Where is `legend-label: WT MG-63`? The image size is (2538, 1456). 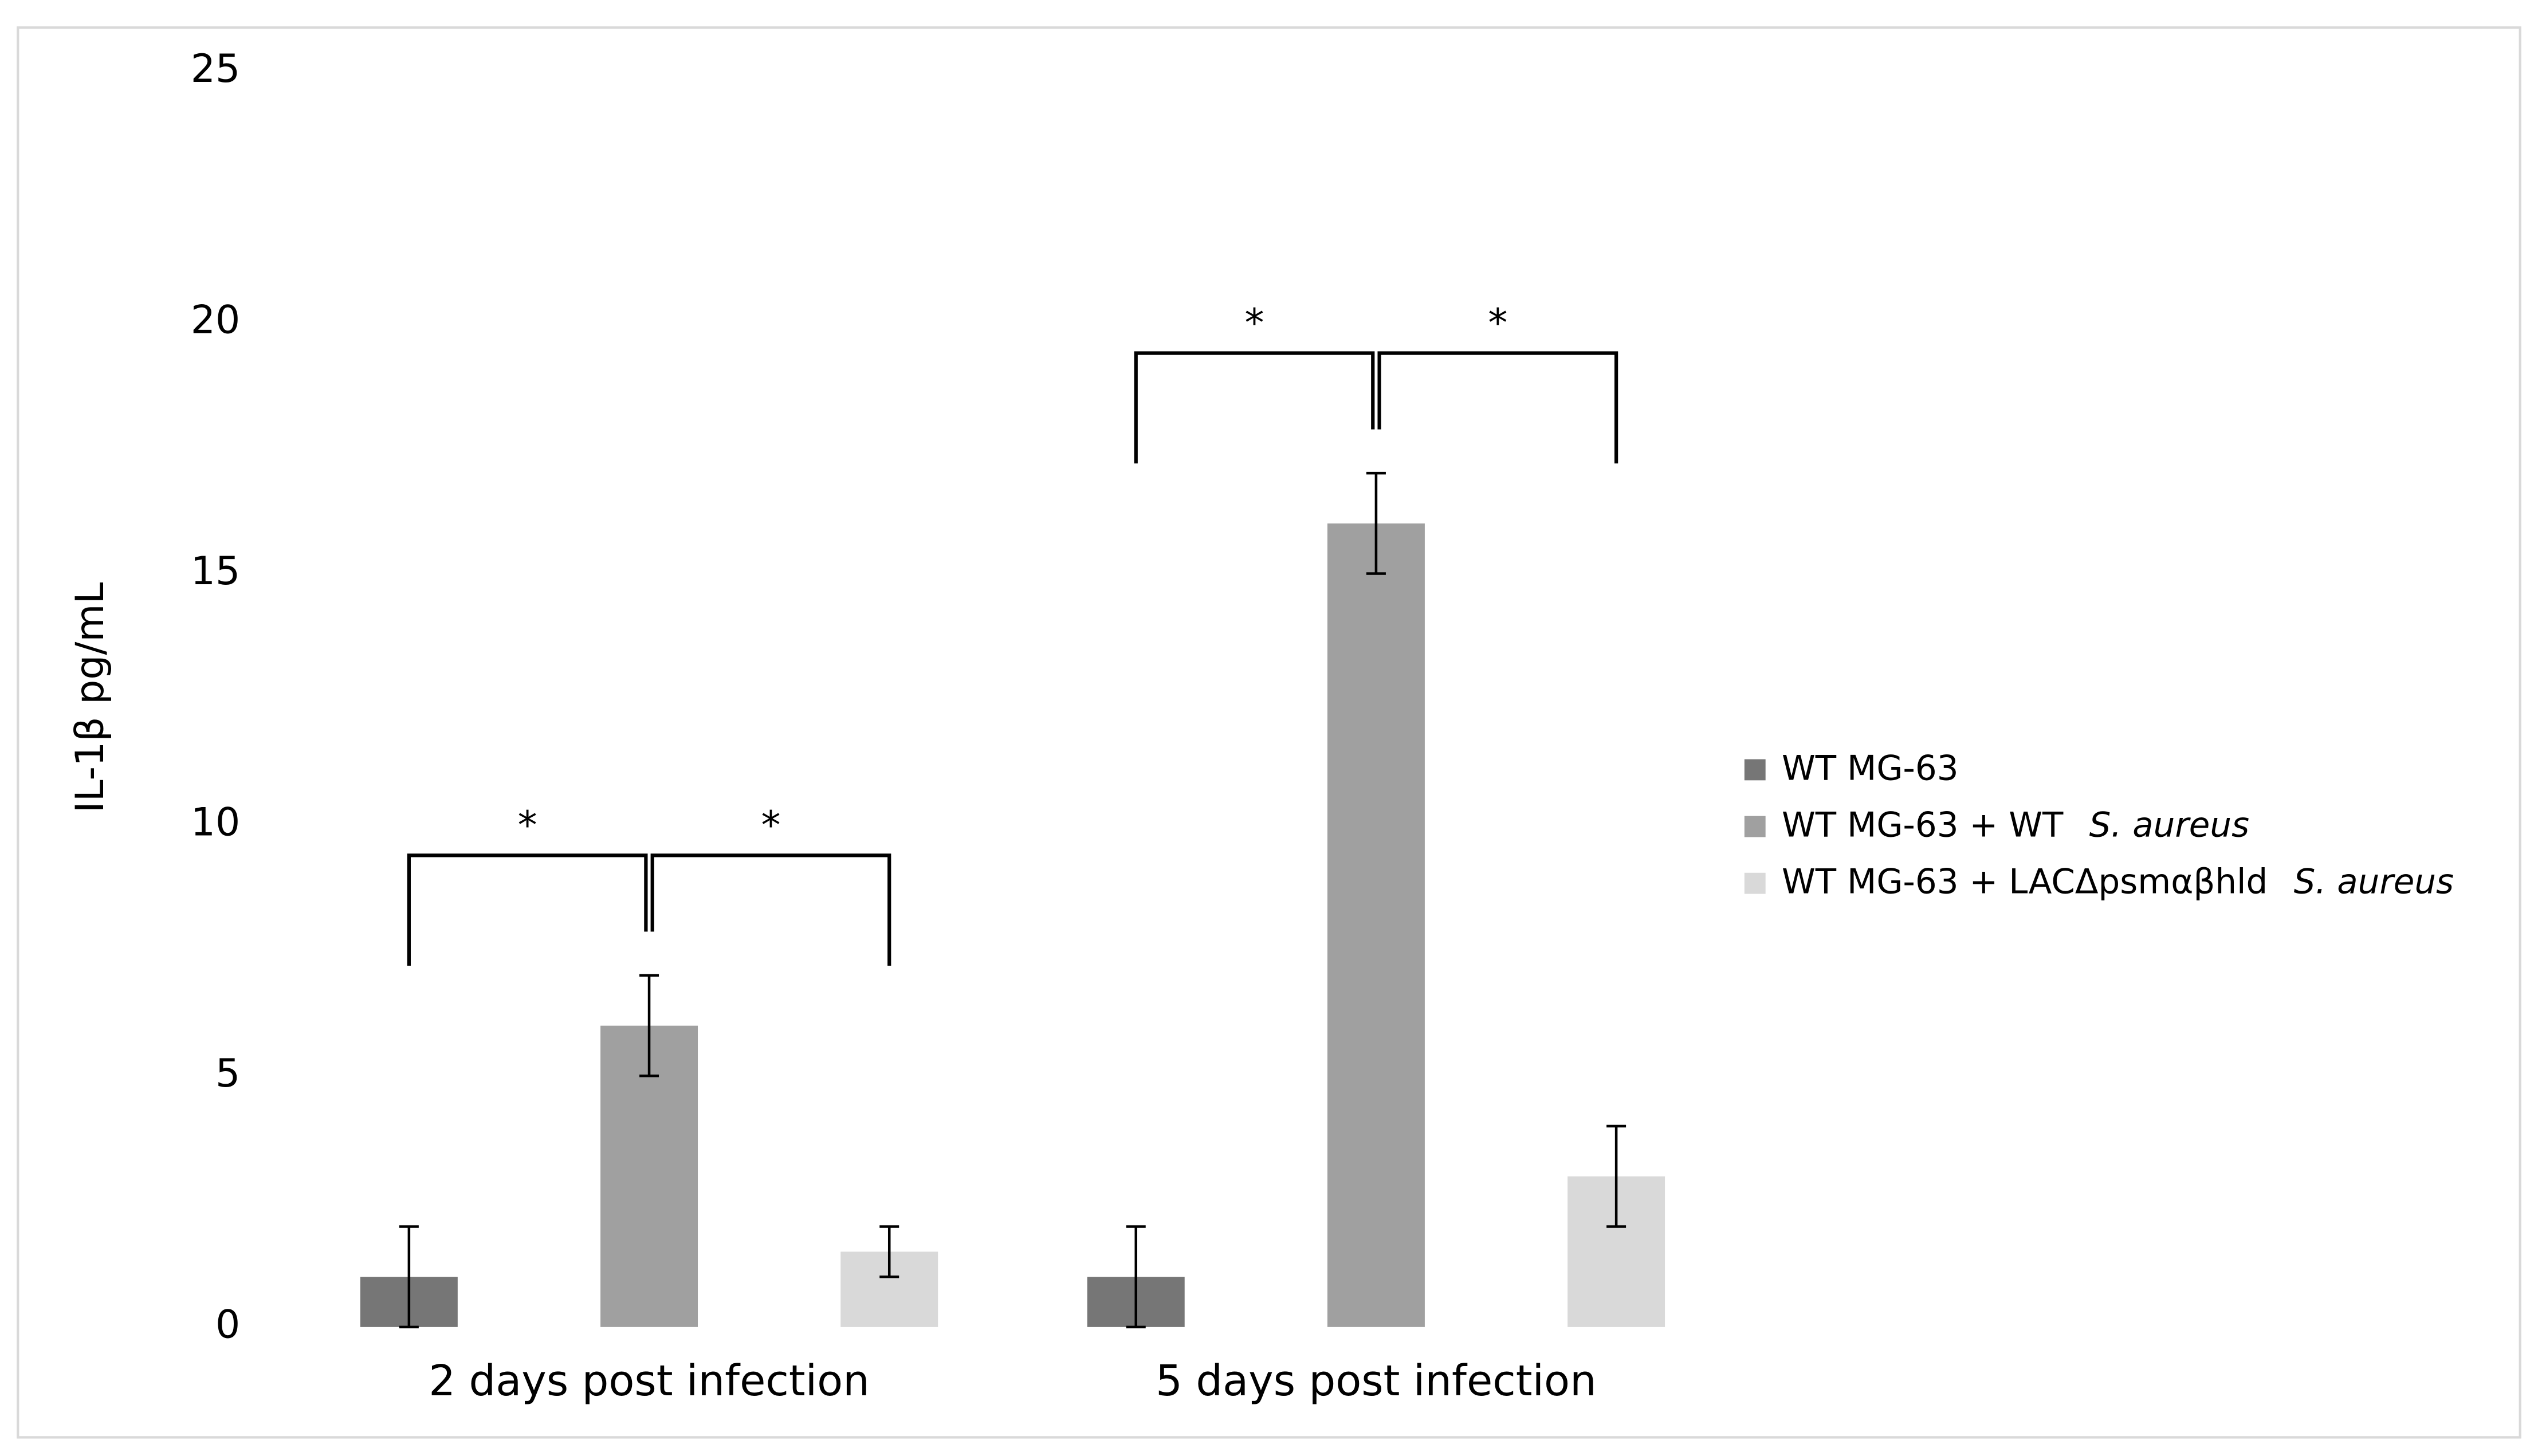
legend-label: WT MG-63 is located at coordinates (1870, 768).